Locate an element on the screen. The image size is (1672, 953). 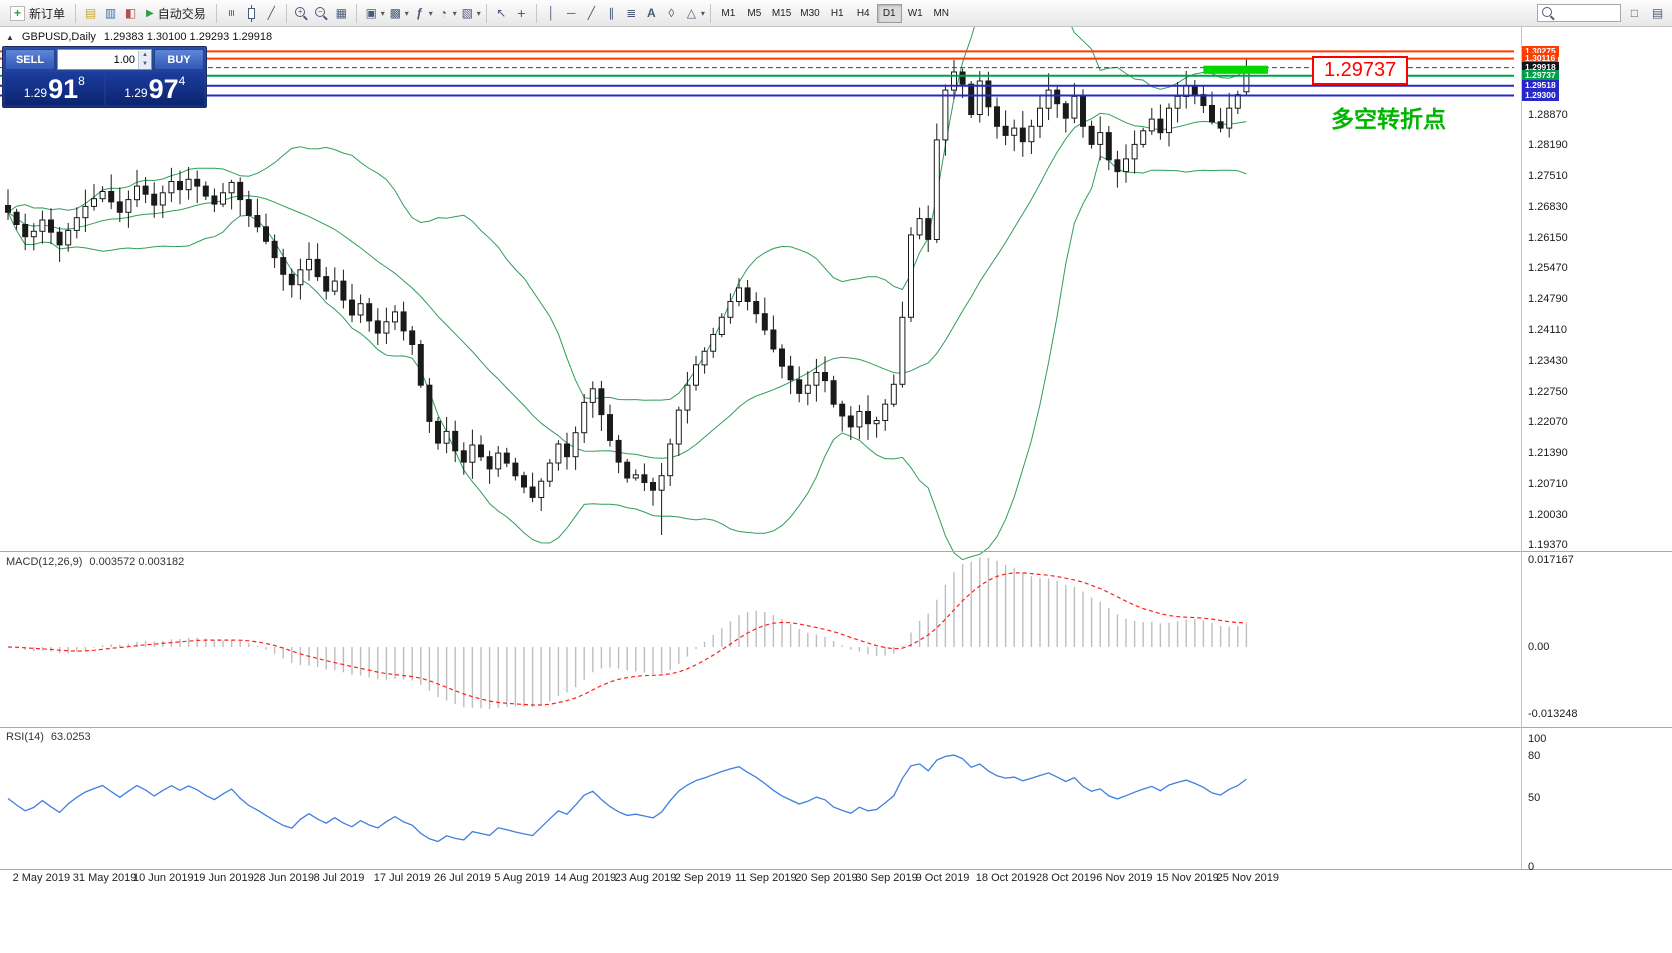
timeframe-button-w1: W1 is located at coordinates (915, 13).